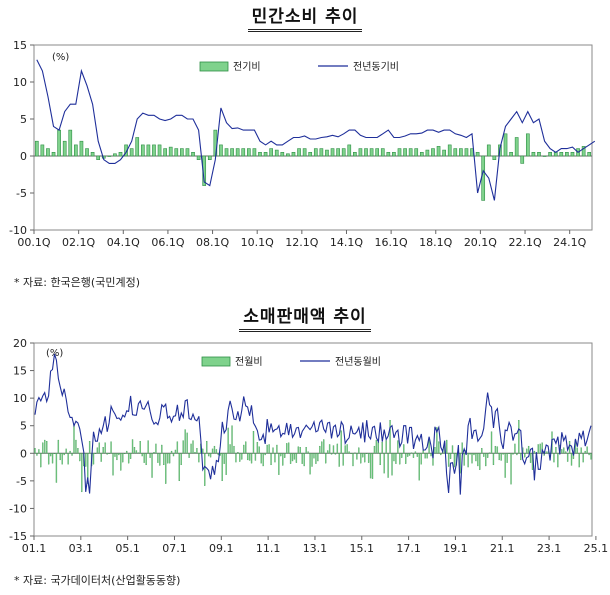 The width and height of the screenshot is (610, 595). What do you see at coordinates (305, 317) in the screenshot?
I see `chart-2-title: 소매판매액 추이` at bounding box center [305, 317].